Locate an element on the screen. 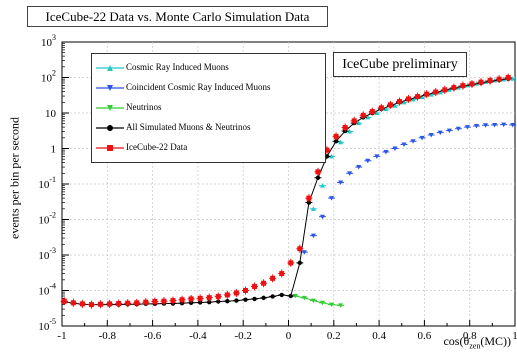 This screenshot has width=517, height=353. legend-item-icecube-data: IceCube-22 Data is located at coordinates (208, 148).